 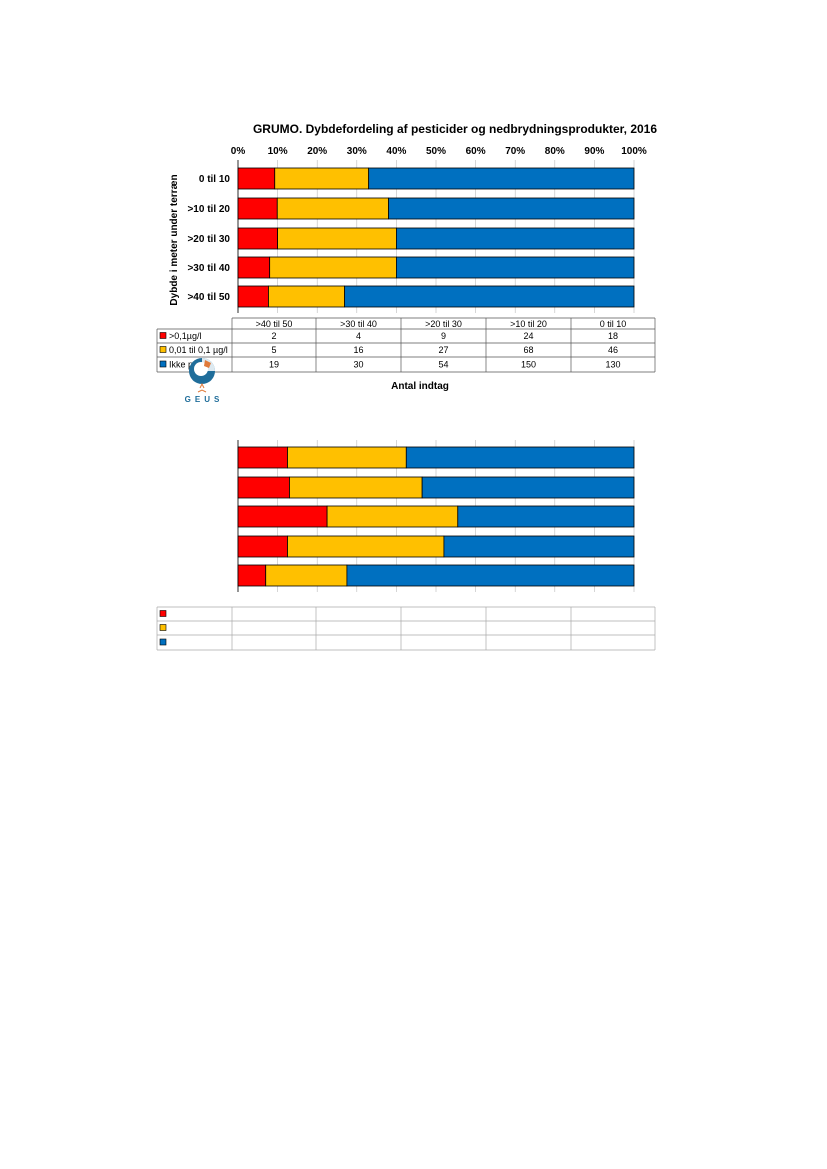 I want to click on x-tick-label: 30%, so click(x=357, y=151).